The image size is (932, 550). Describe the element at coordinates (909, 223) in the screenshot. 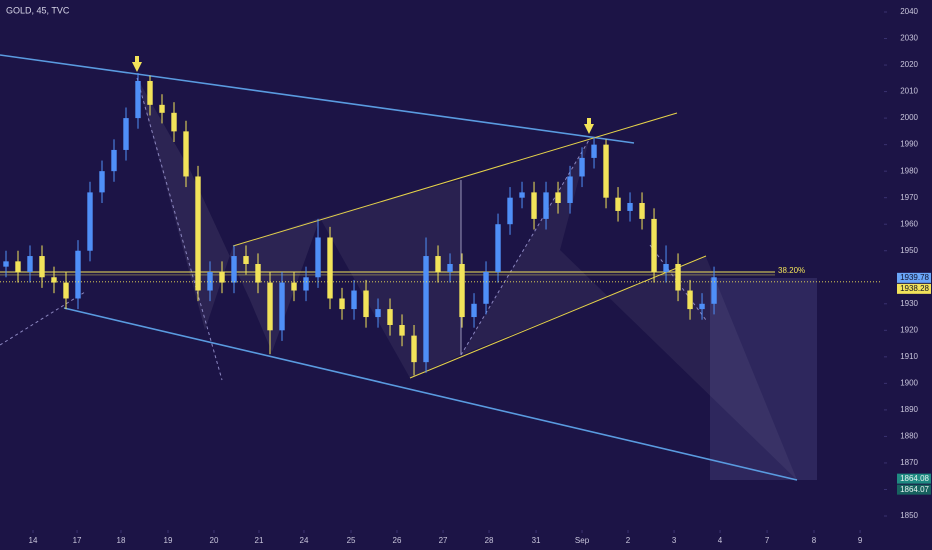

I see `y-tick-label: 1960` at that location.